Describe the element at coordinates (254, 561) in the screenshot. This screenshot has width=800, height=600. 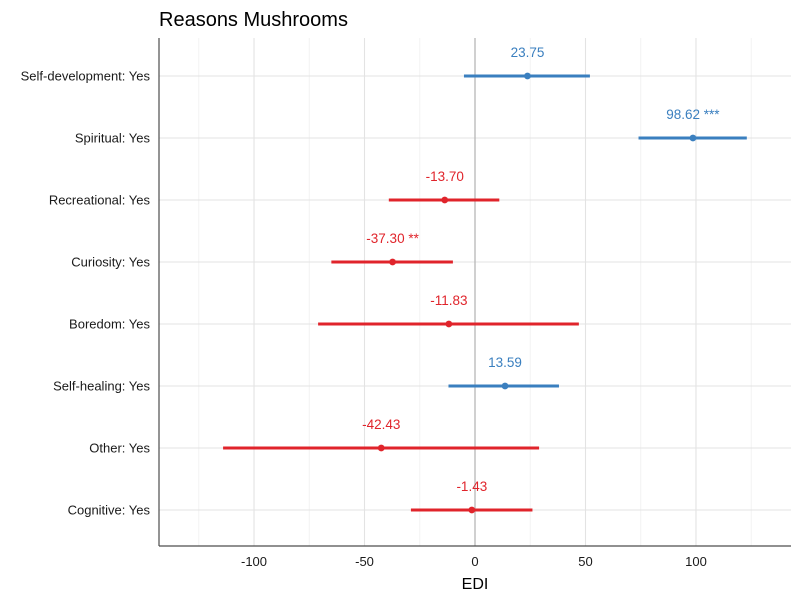
I see `x-tick-label: -100` at that location.